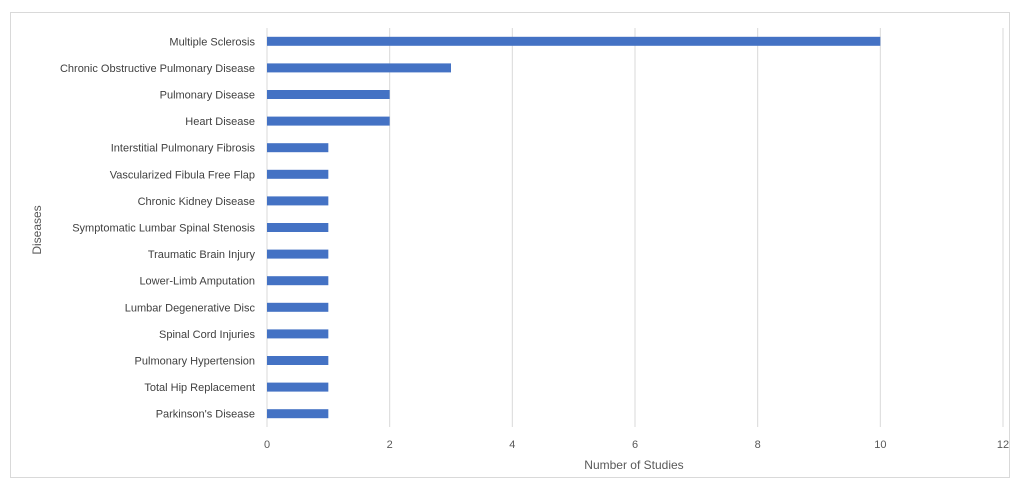  What do you see at coordinates (37, 229) in the screenshot?
I see `y-axis-title: Diseases` at bounding box center [37, 229].